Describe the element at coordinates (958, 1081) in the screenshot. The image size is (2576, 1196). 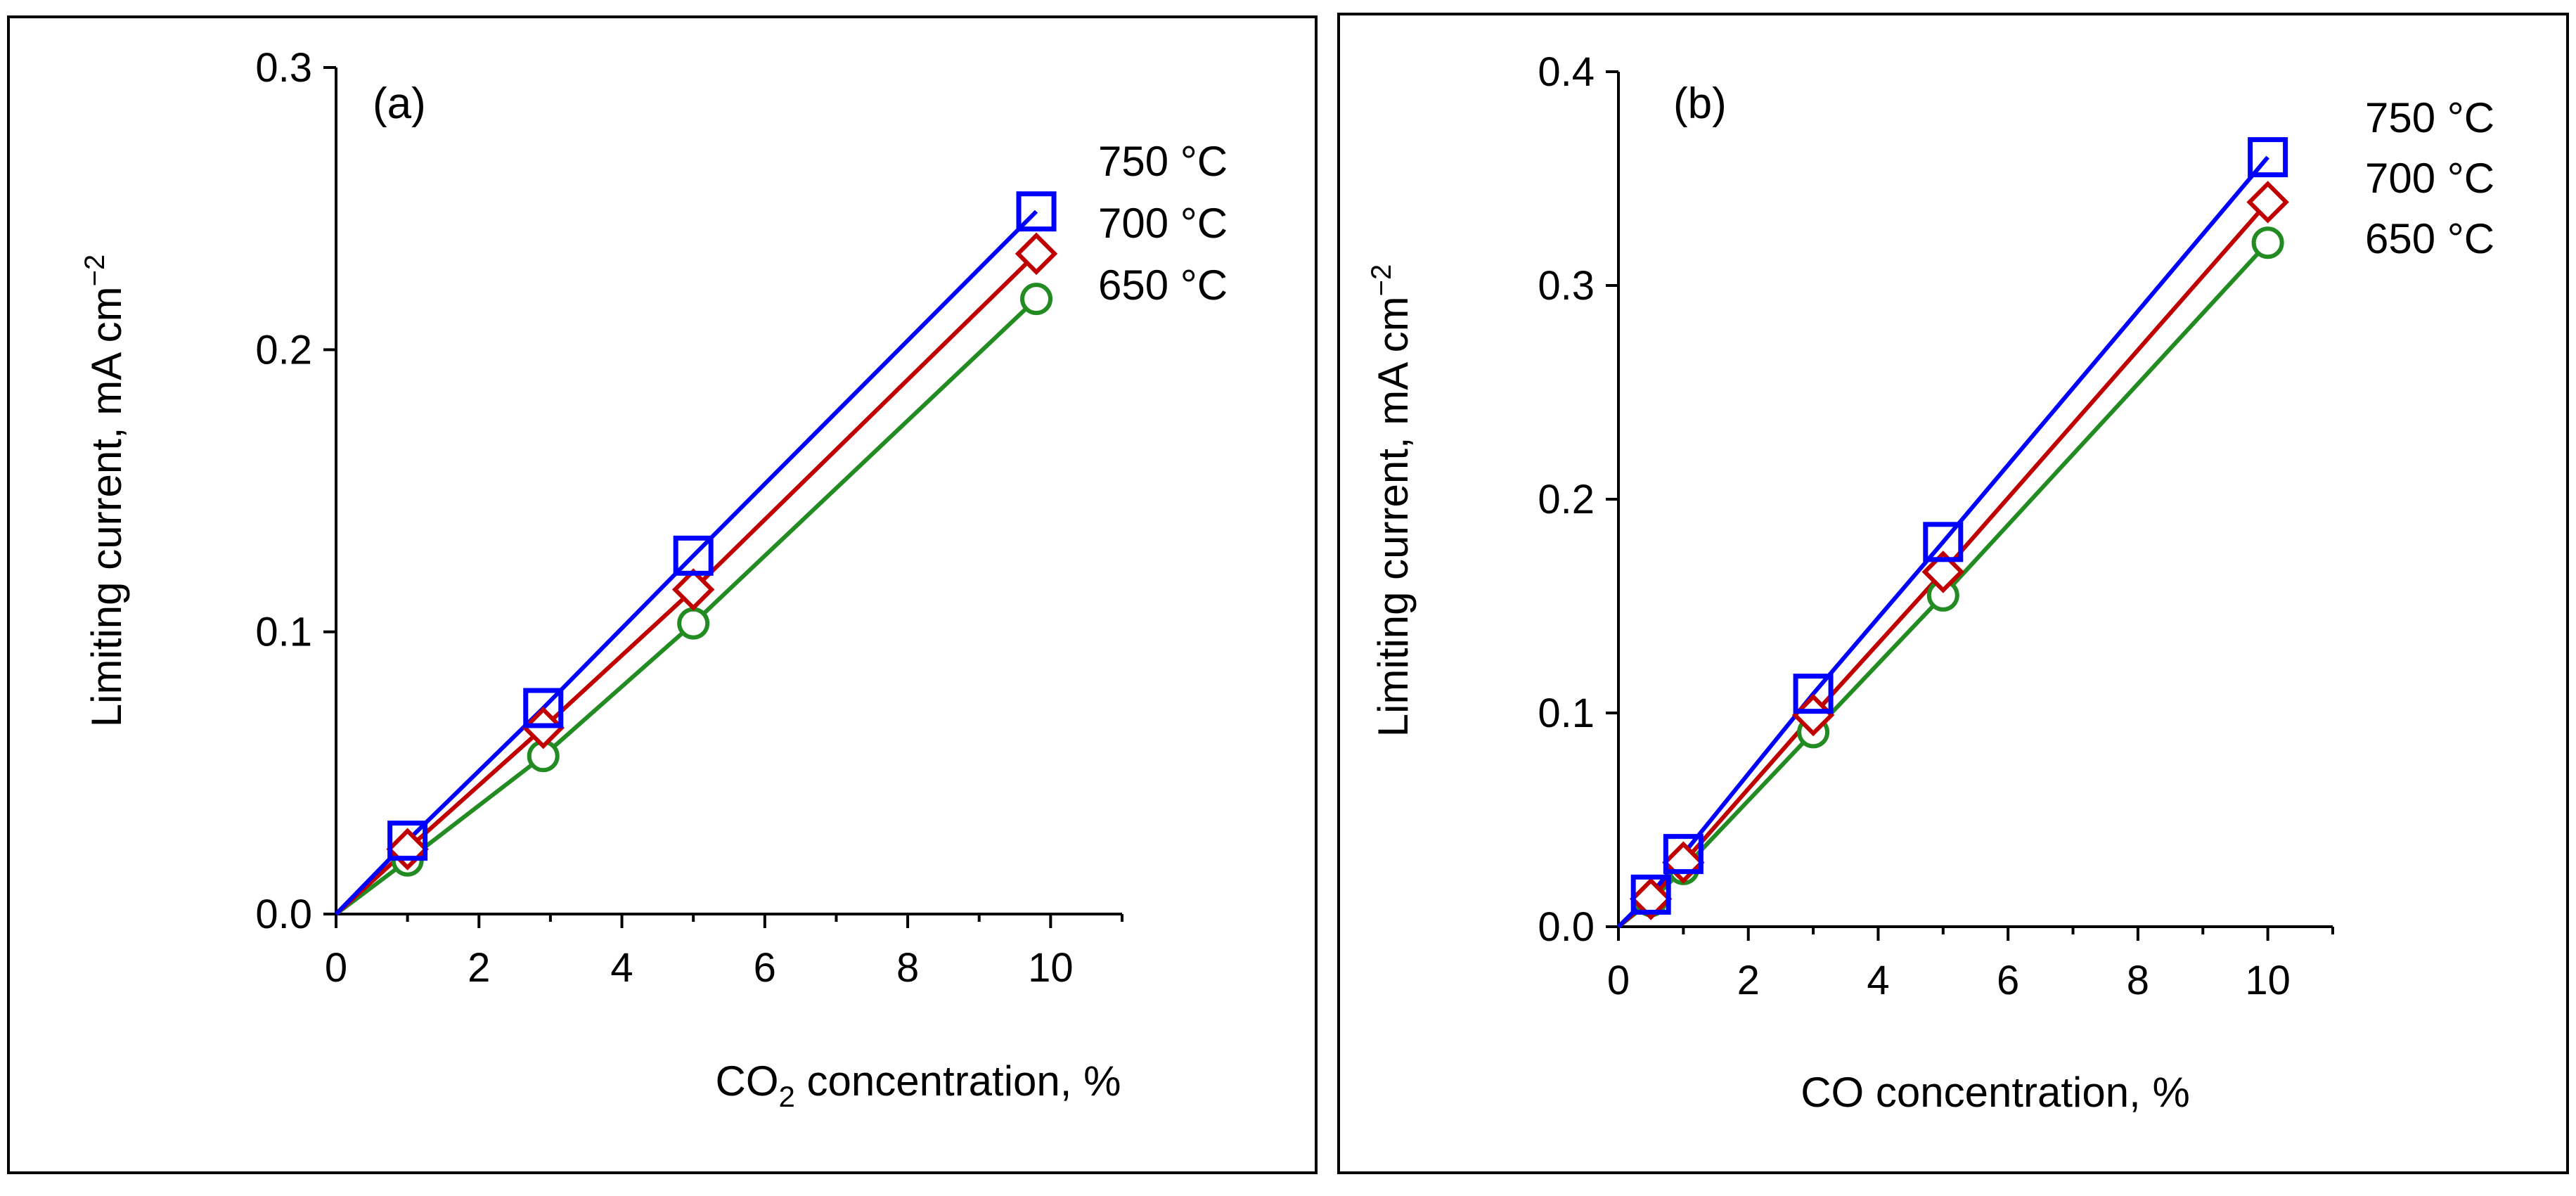
I see `x-axis-title-rest: concentration, %` at that location.